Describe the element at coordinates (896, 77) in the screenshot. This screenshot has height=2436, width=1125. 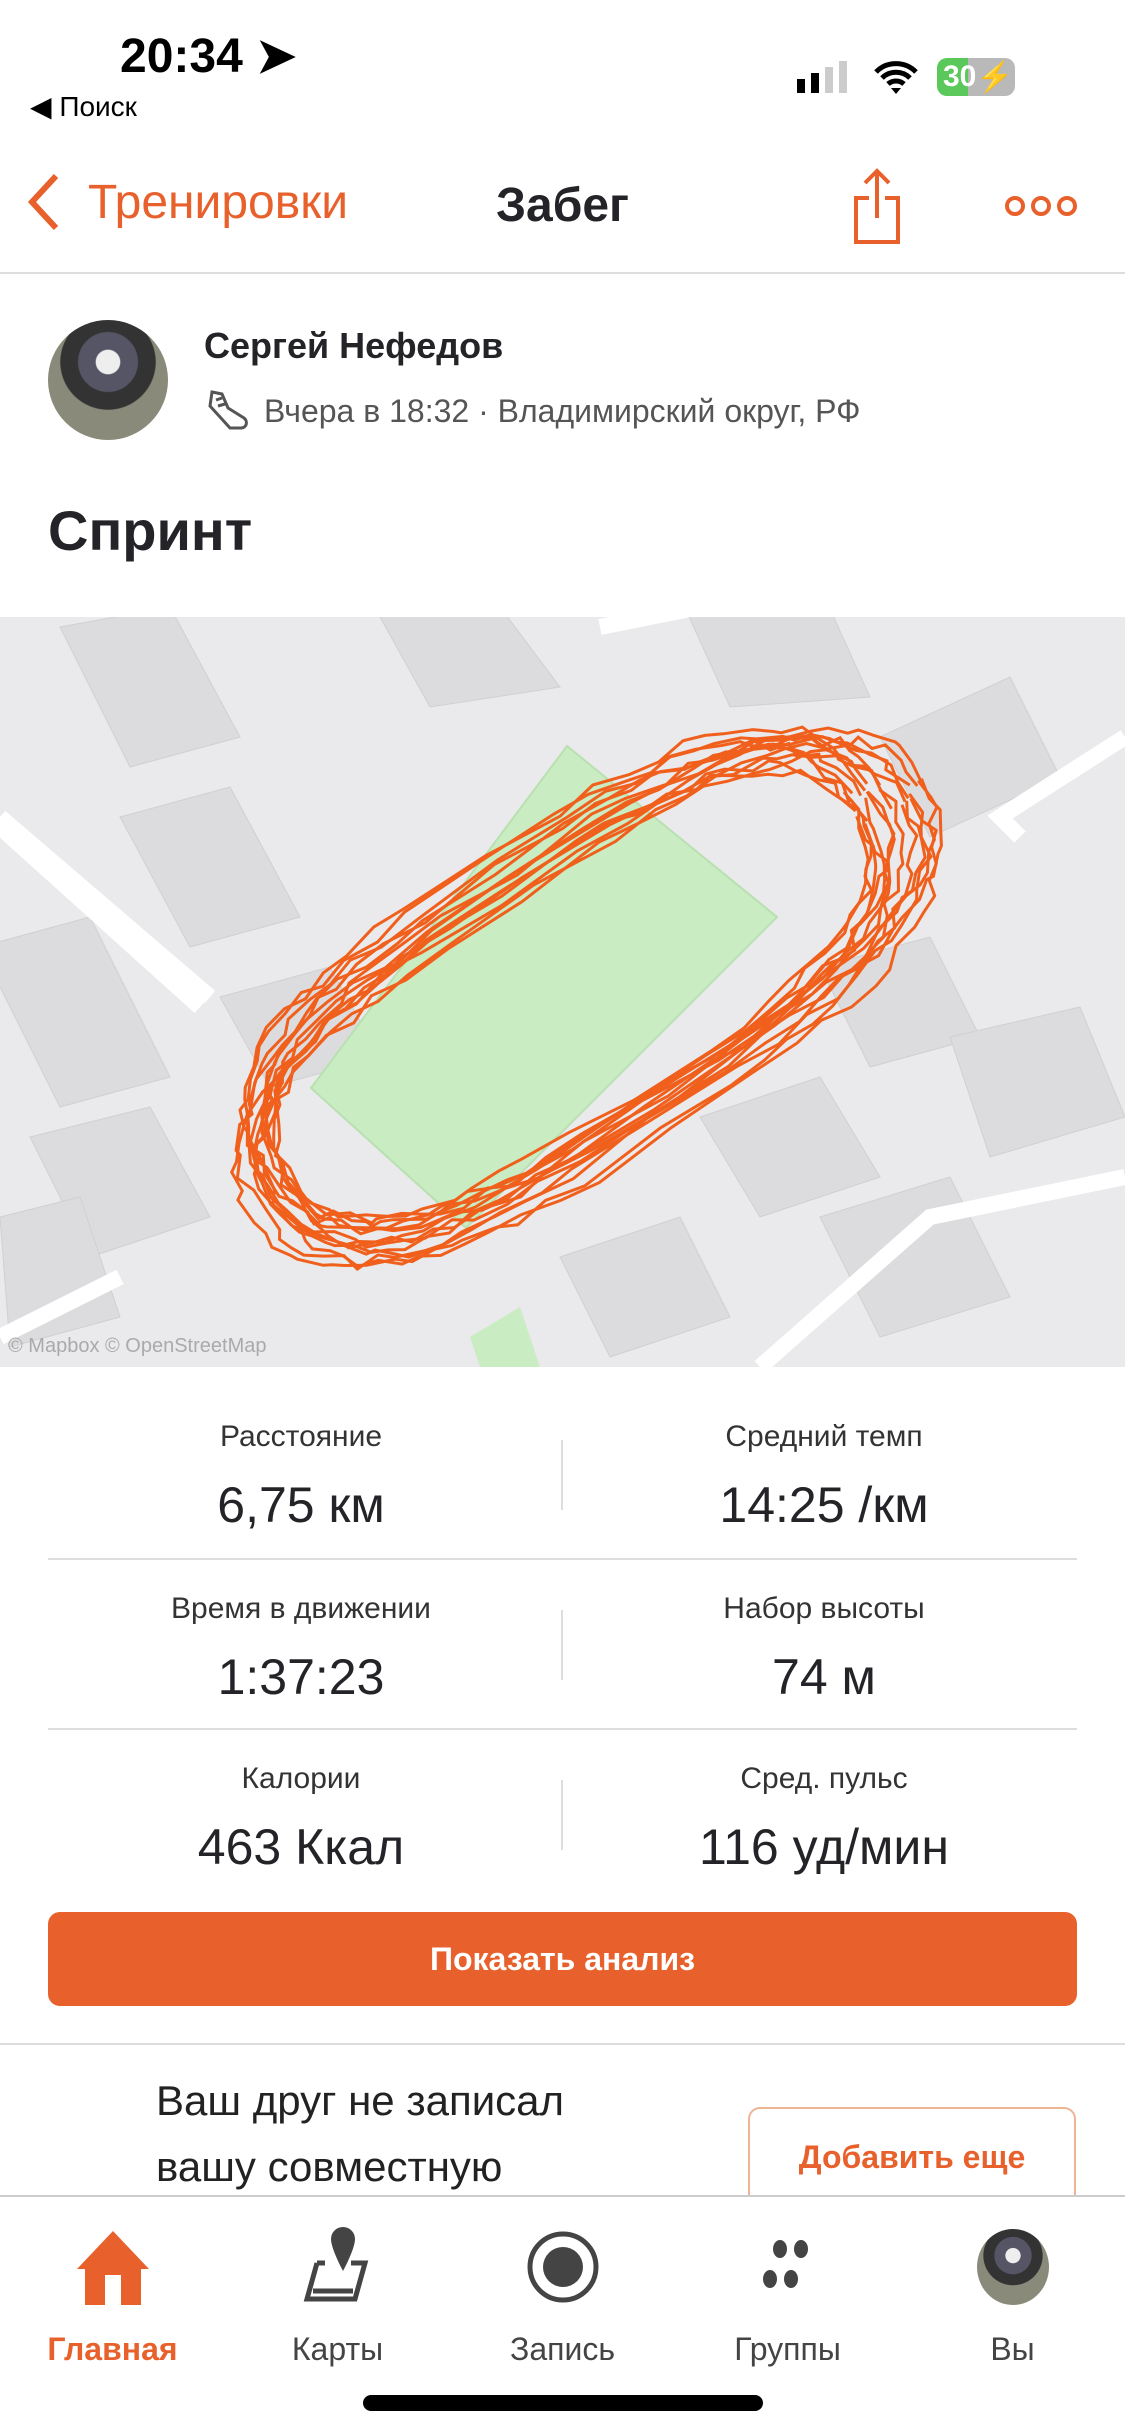
I see `wifi-icon` at that location.